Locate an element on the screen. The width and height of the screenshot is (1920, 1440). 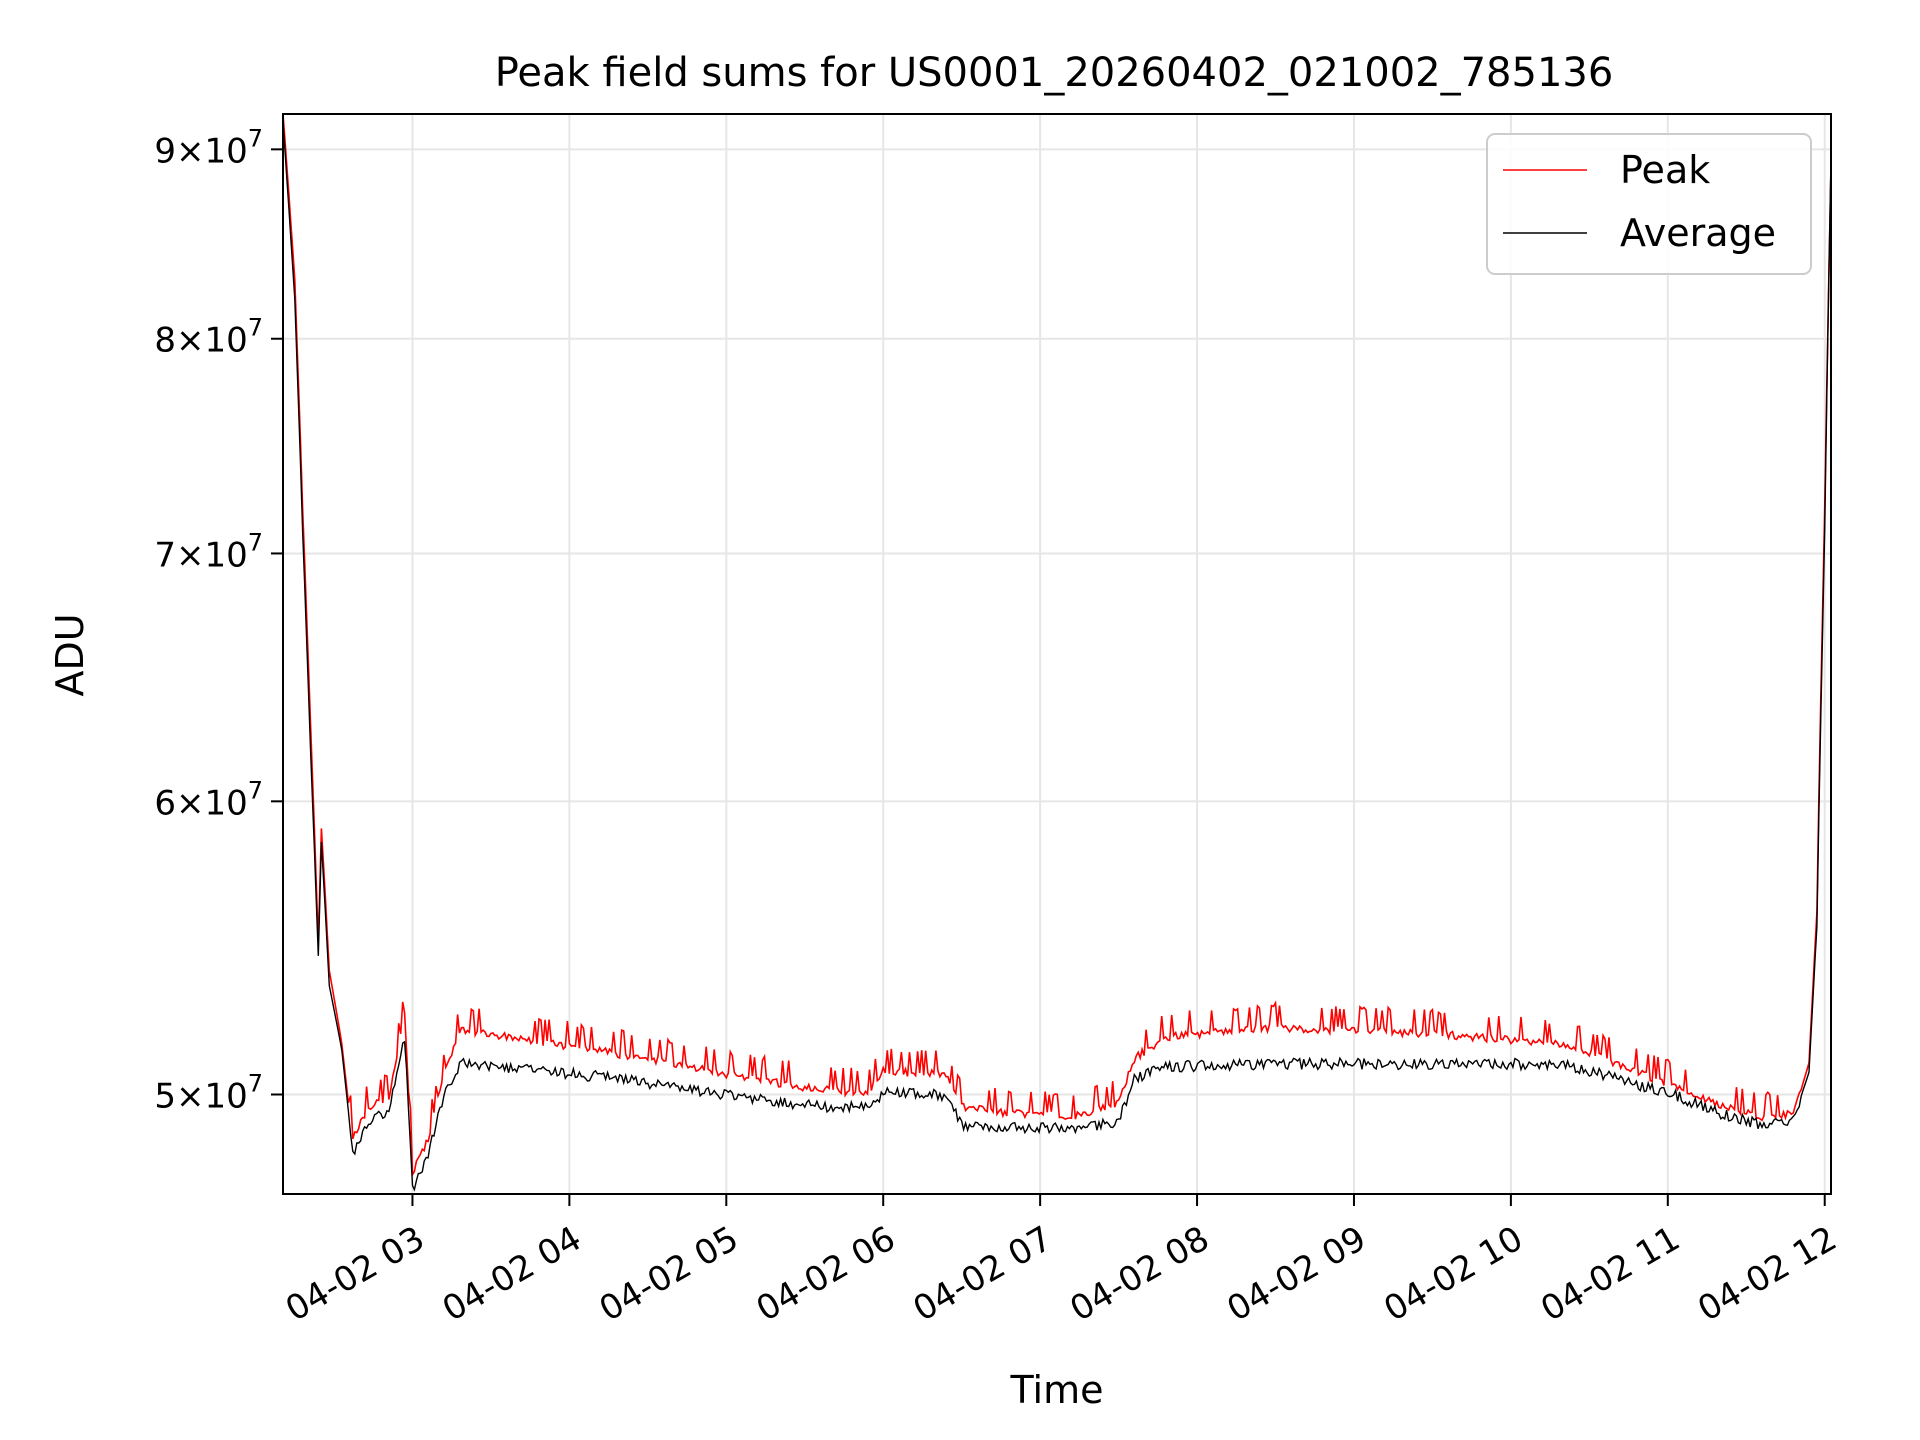
y-tick-label: 9×107 is located at coordinates (208, 147).